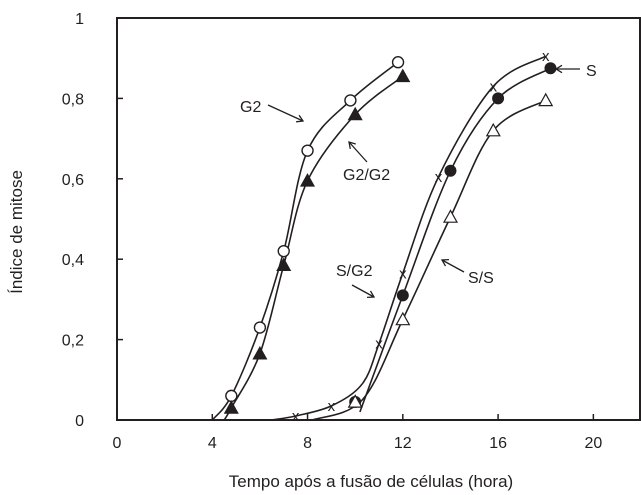 Image resolution: width=641 pixels, height=495 pixels. I want to click on y-tick-label: 0,4, so click(73, 260).